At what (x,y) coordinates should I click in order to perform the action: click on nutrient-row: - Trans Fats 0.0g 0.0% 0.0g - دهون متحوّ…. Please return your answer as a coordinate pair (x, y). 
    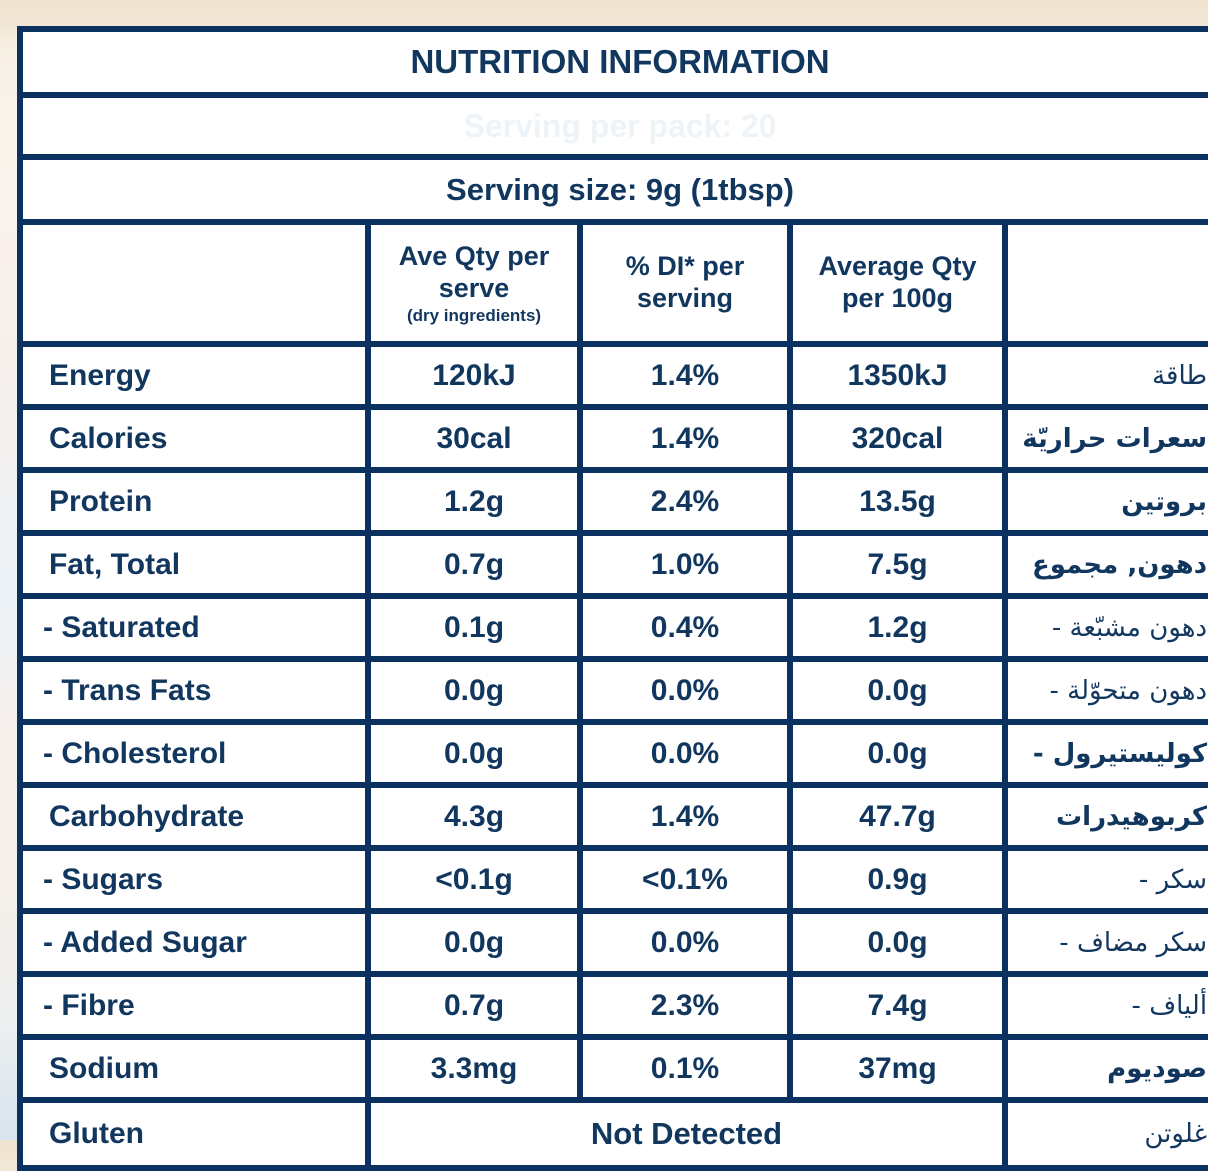
    Looking at the image, I should click on (612, 690).